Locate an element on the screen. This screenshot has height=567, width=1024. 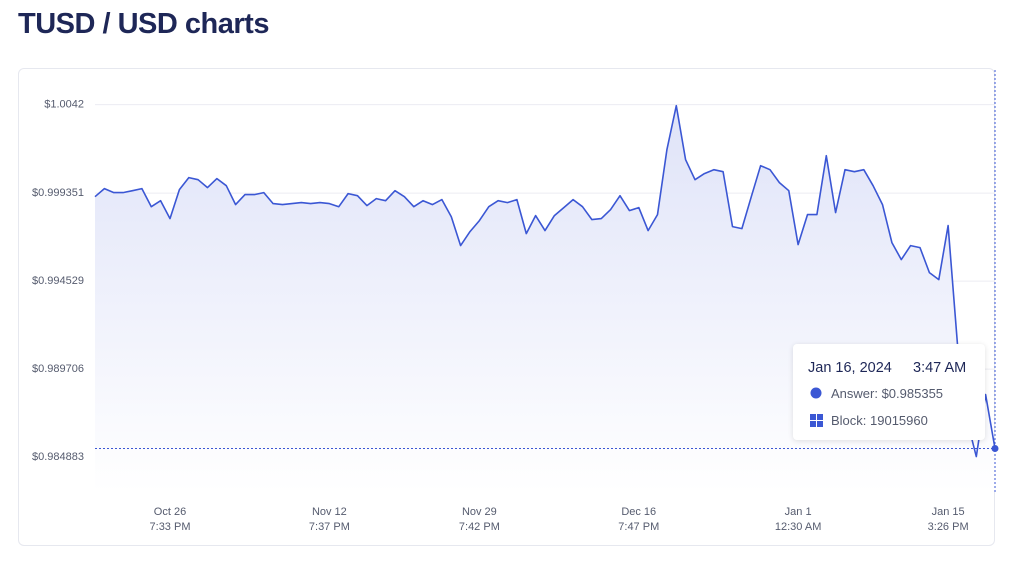
x-tick-label: Oct 26 is located at coordinates (170, 512).